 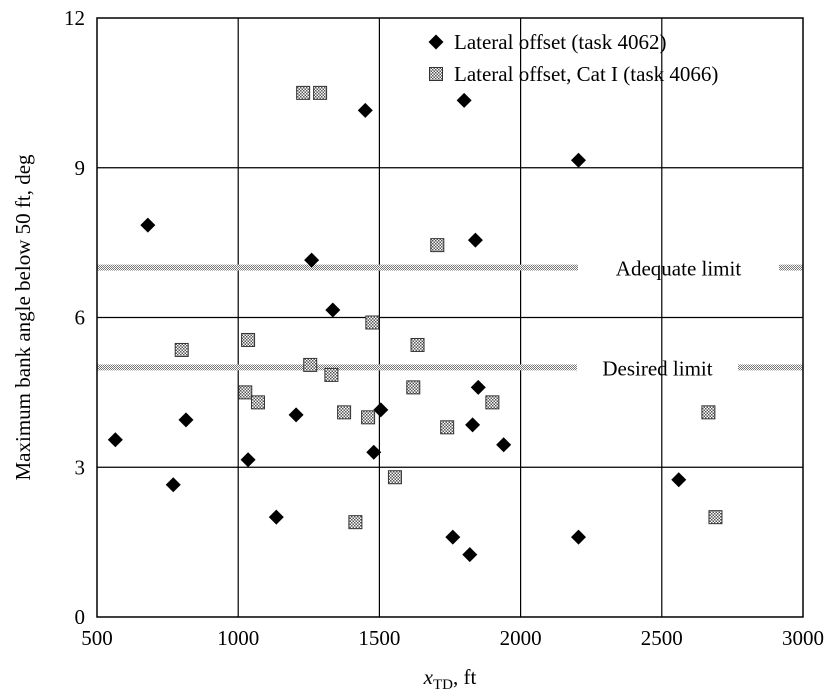 I want to click on legend-marker-hatched-square, so click(x=436, y=74).